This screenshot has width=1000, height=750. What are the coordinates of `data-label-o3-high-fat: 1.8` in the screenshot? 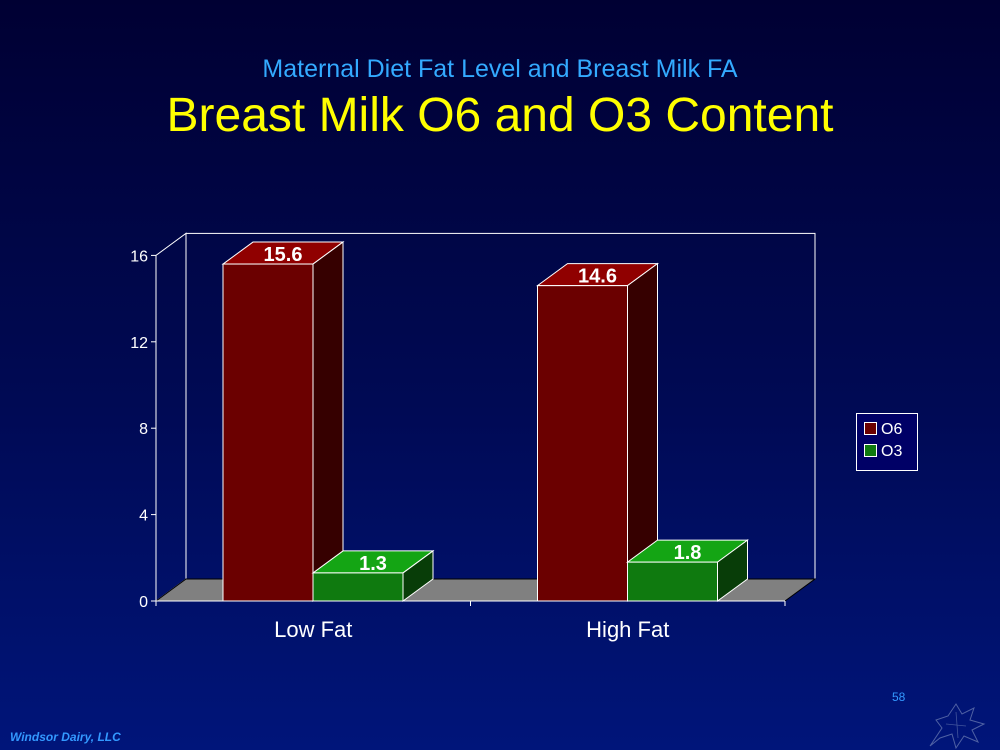 It's located at (688, 553).